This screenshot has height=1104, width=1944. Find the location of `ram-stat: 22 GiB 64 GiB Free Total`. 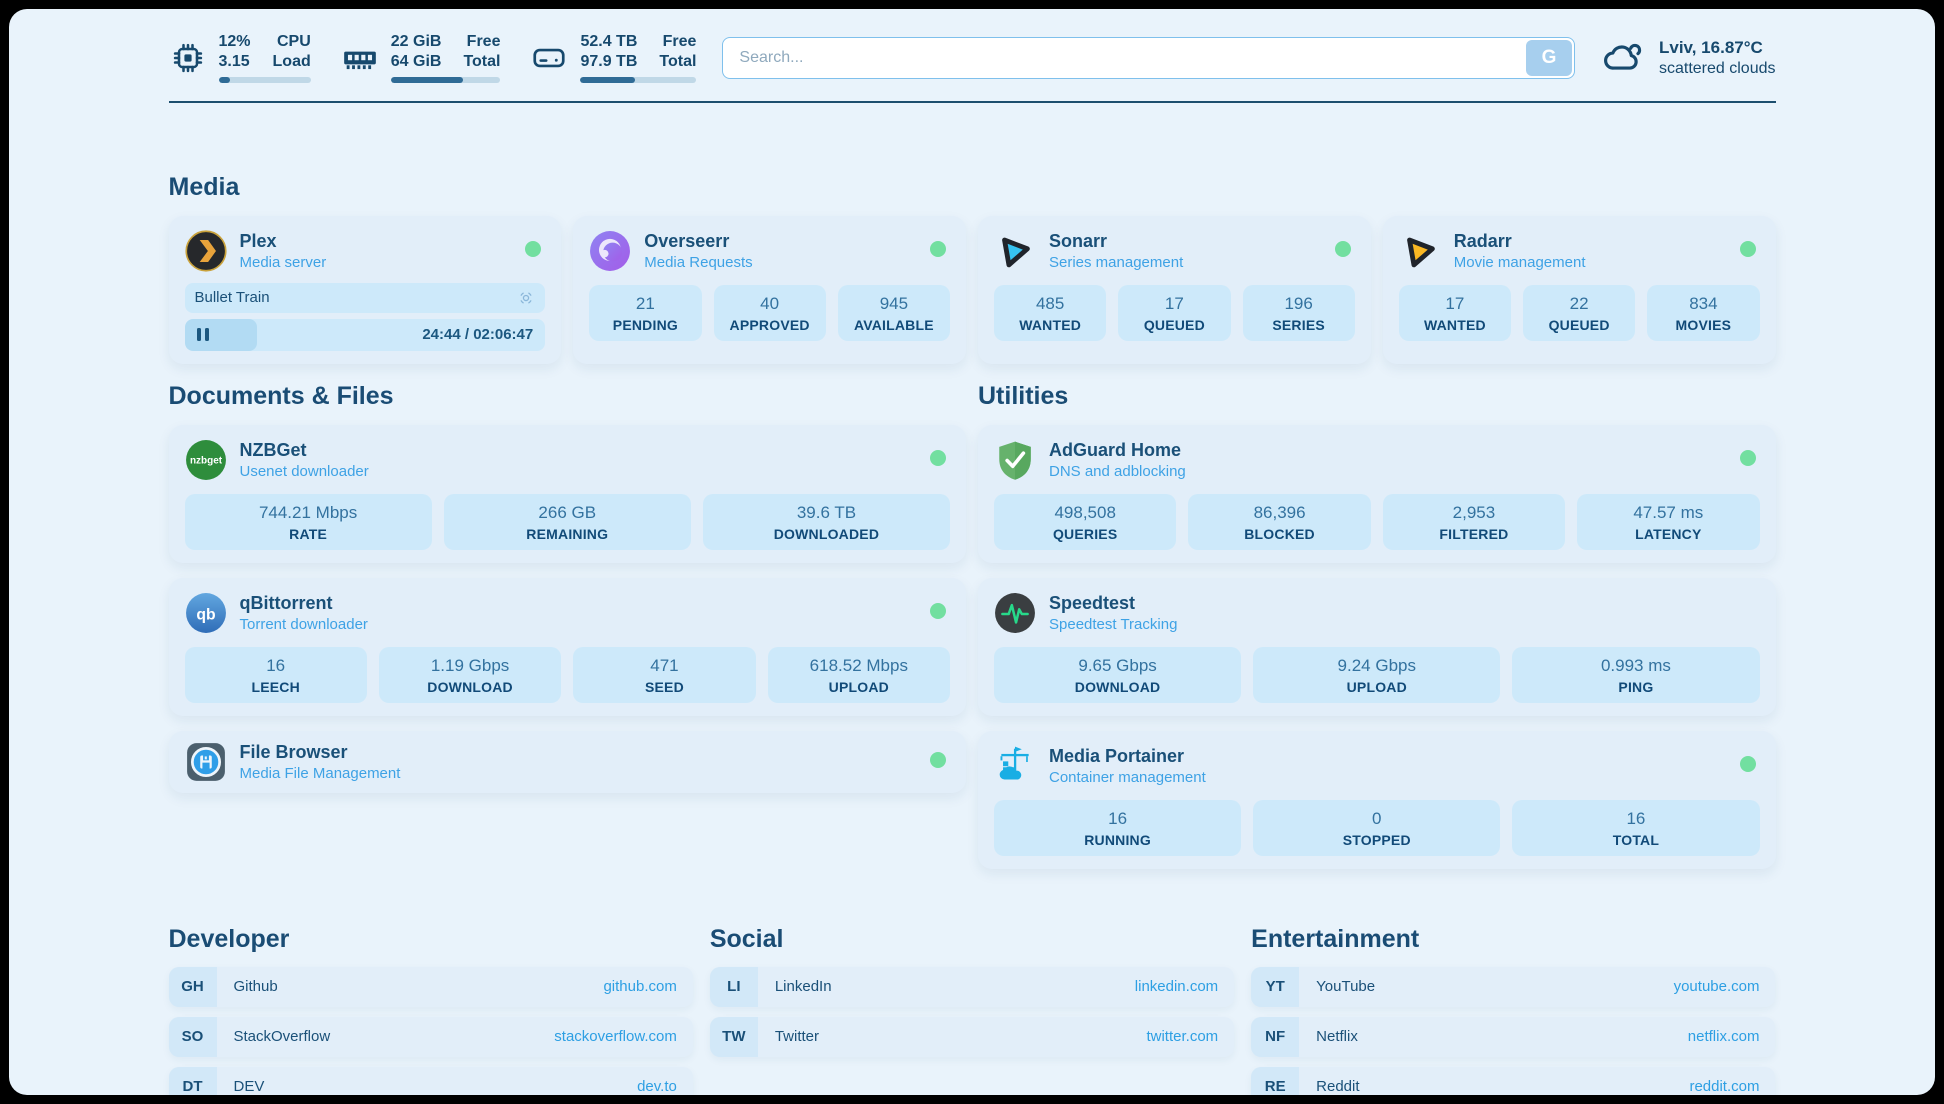

ram-stat: 22 GiB 64 GiB Free Total is located at coordinates (421, 58).